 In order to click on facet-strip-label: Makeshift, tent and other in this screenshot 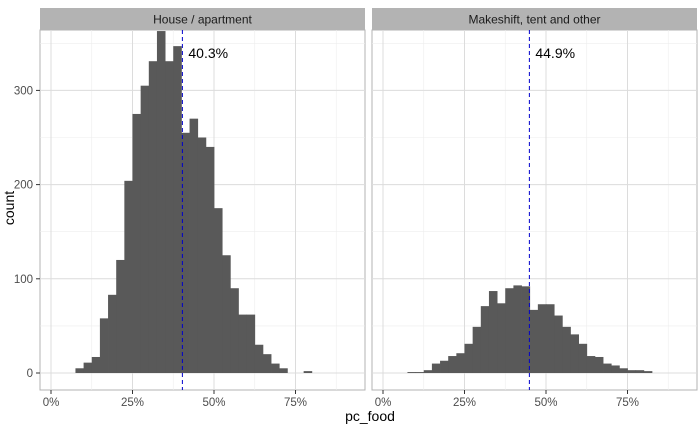, I will do `click(534, 20)`.